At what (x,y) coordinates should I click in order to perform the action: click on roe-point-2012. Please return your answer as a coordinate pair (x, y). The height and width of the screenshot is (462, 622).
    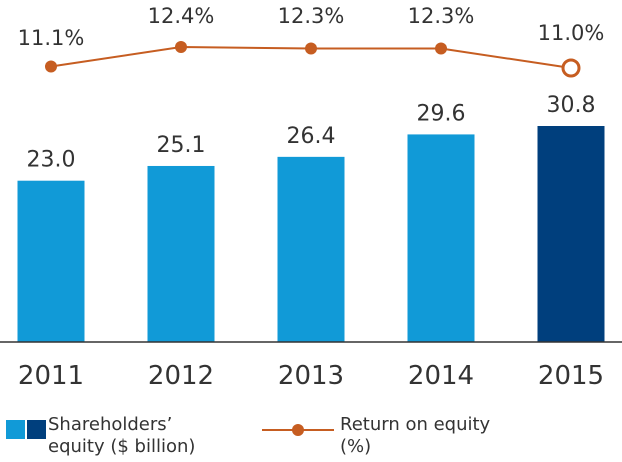
    Looking at the image, I should click on (181, 47).